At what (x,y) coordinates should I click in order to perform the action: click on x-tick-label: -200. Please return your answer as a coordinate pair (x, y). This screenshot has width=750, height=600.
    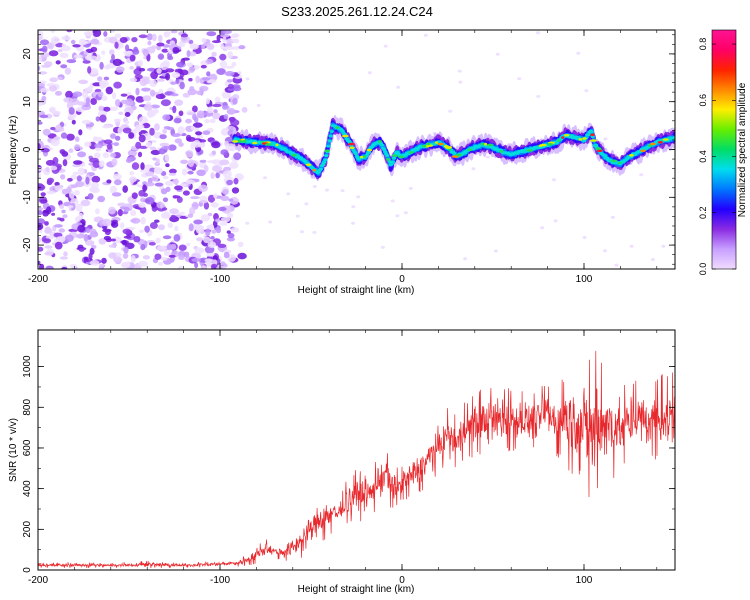
    Looking at the image, I should click on (38, 279).